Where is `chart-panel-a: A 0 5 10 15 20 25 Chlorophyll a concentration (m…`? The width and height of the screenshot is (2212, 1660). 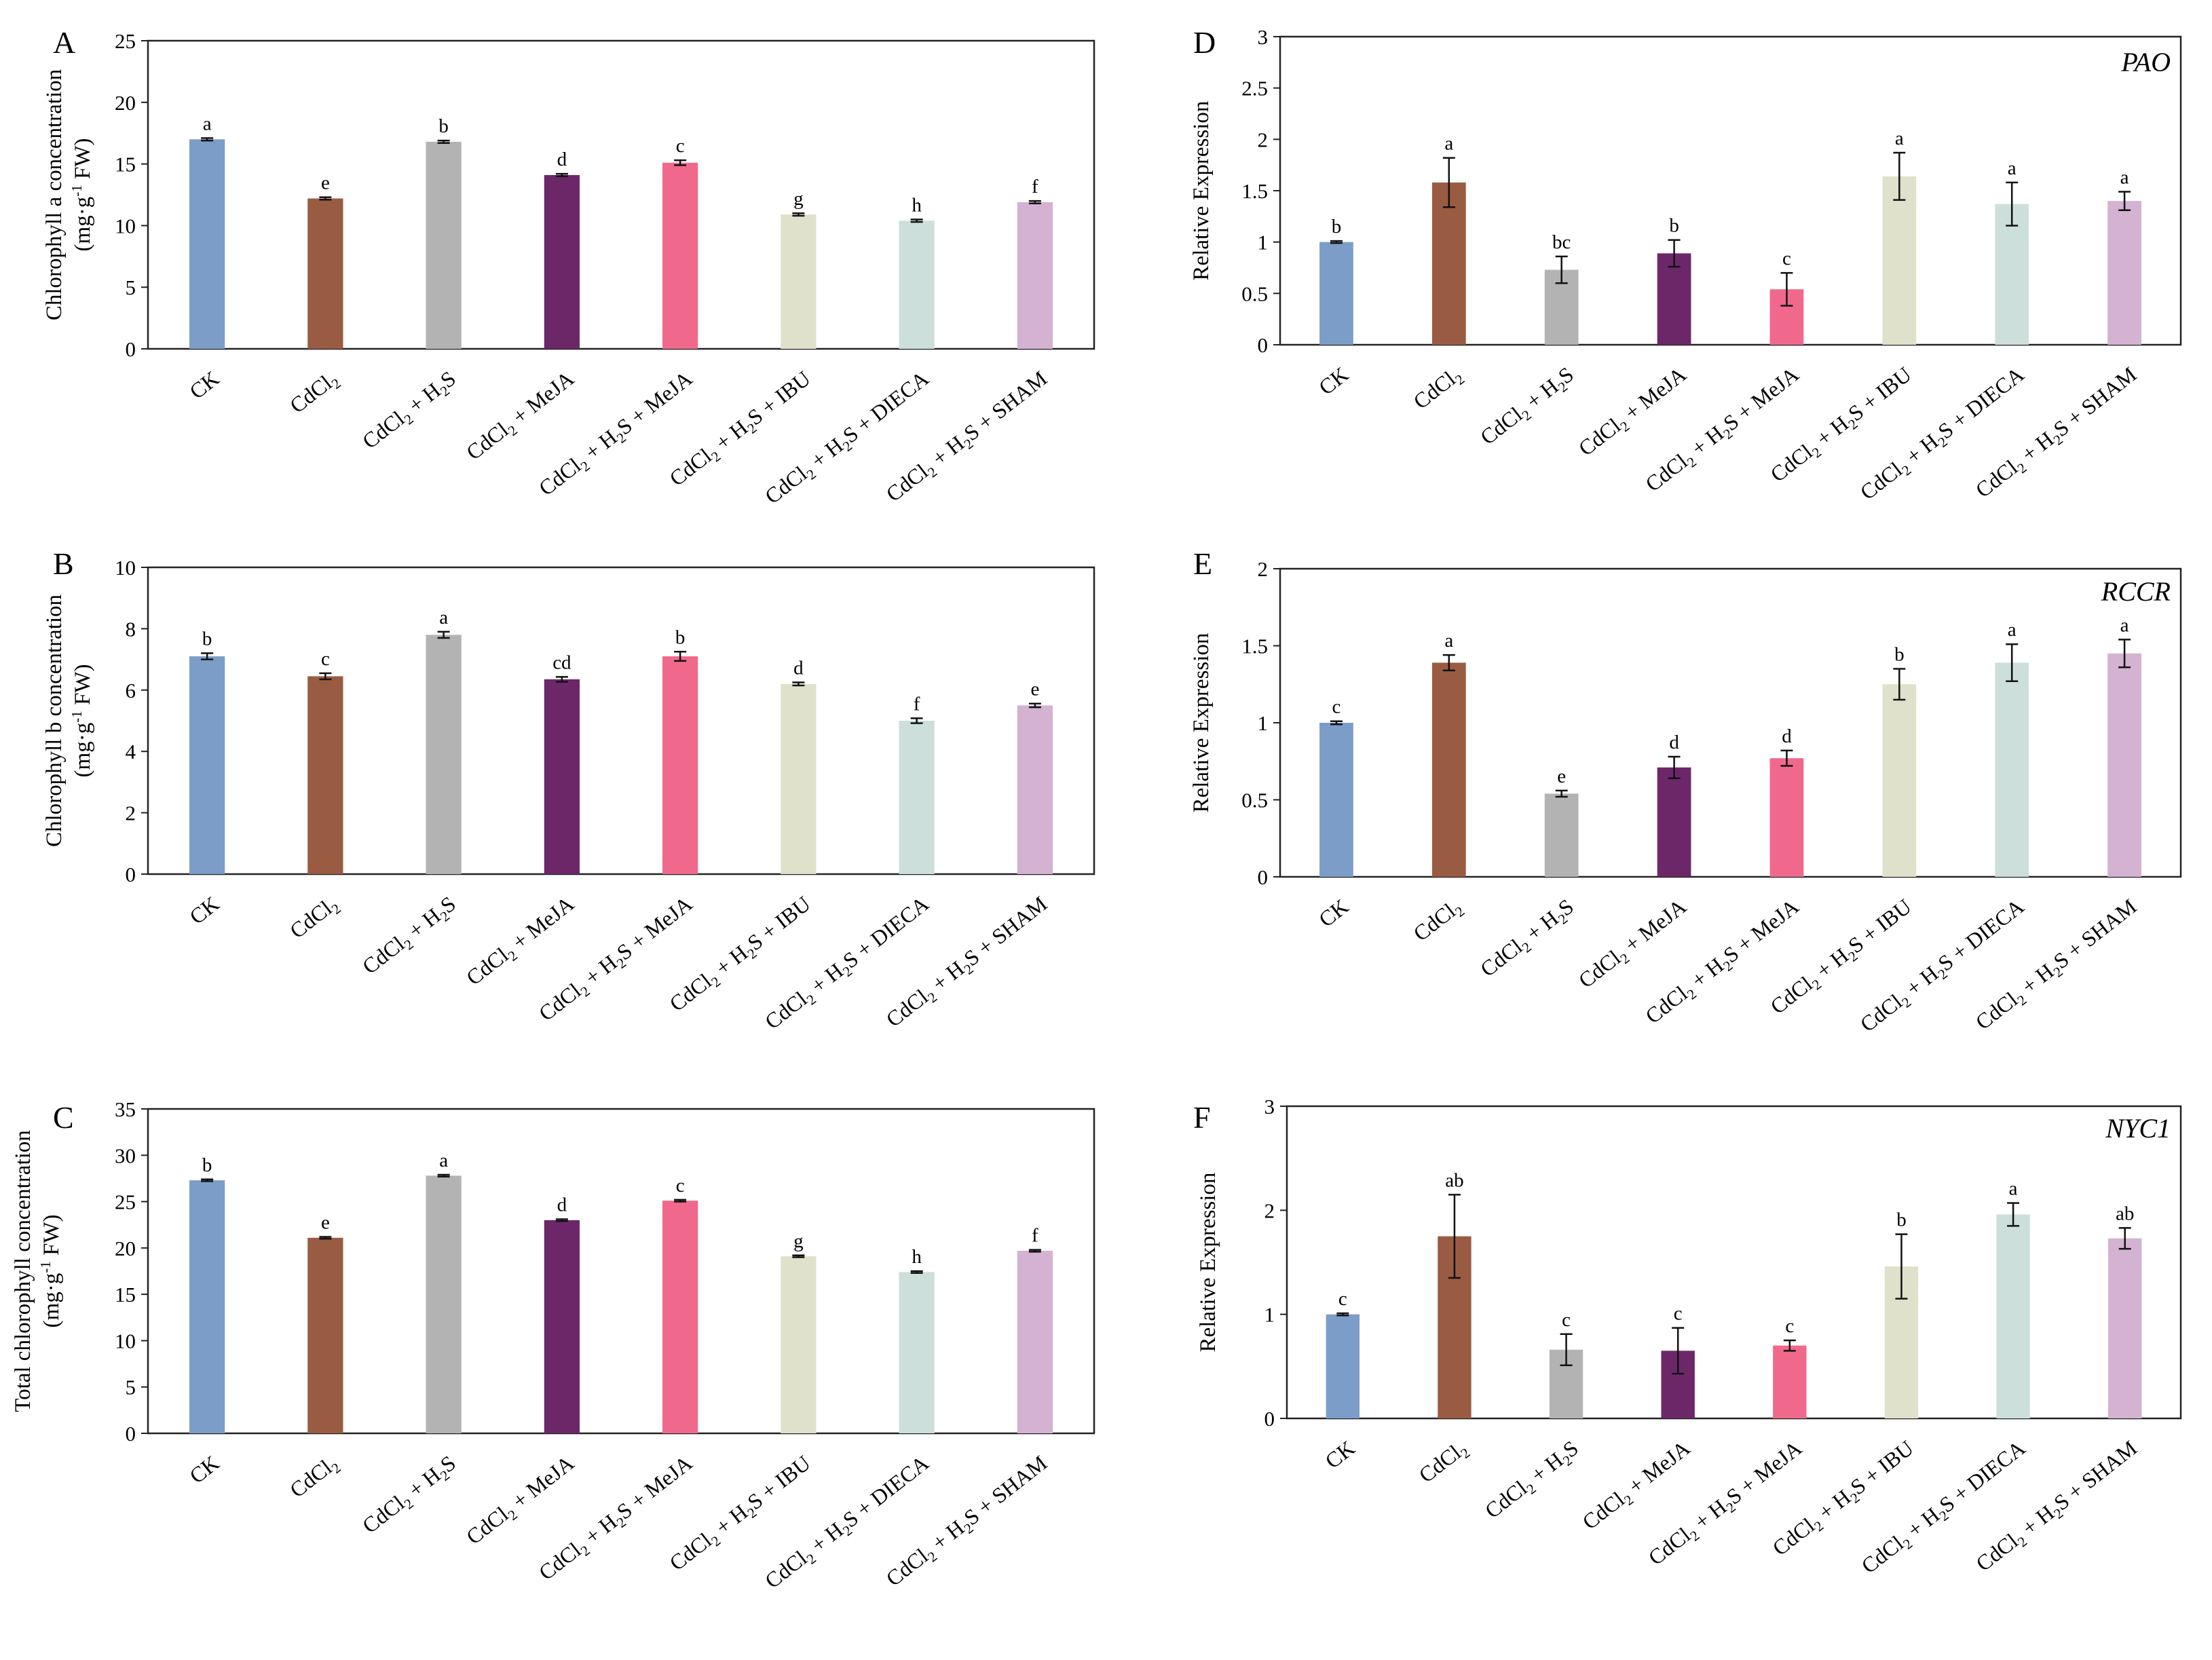
chart-panel-a: A 0 5 10 15 20 25 Chlorophyll a concentration (m… is located at coordinates (568, 266).